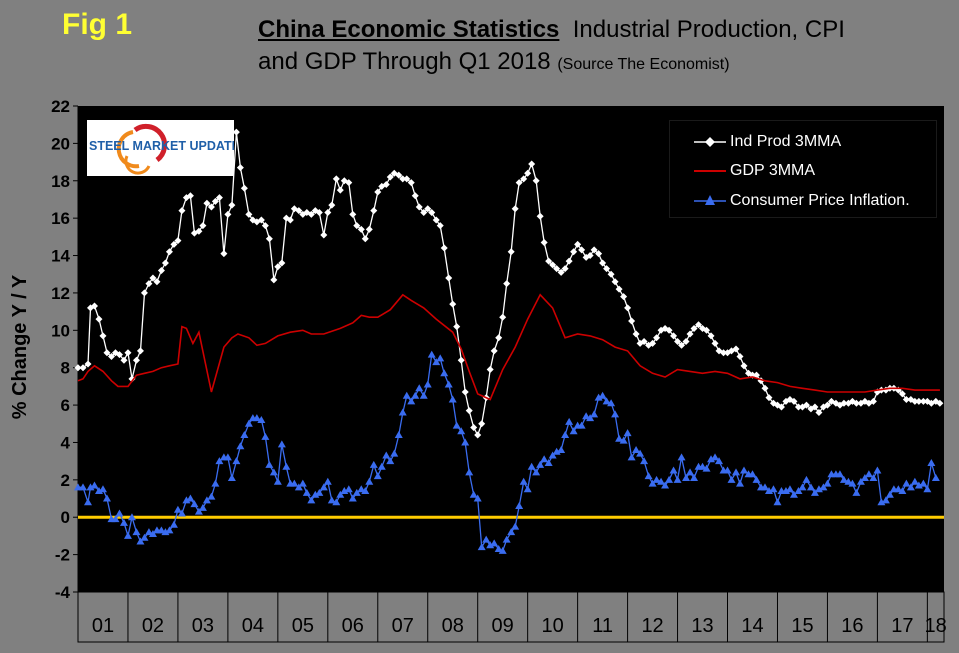 The width and height of the screenshot is (959, 653). I want to click on title-main: China Economic Statistics, so click(409, 29).